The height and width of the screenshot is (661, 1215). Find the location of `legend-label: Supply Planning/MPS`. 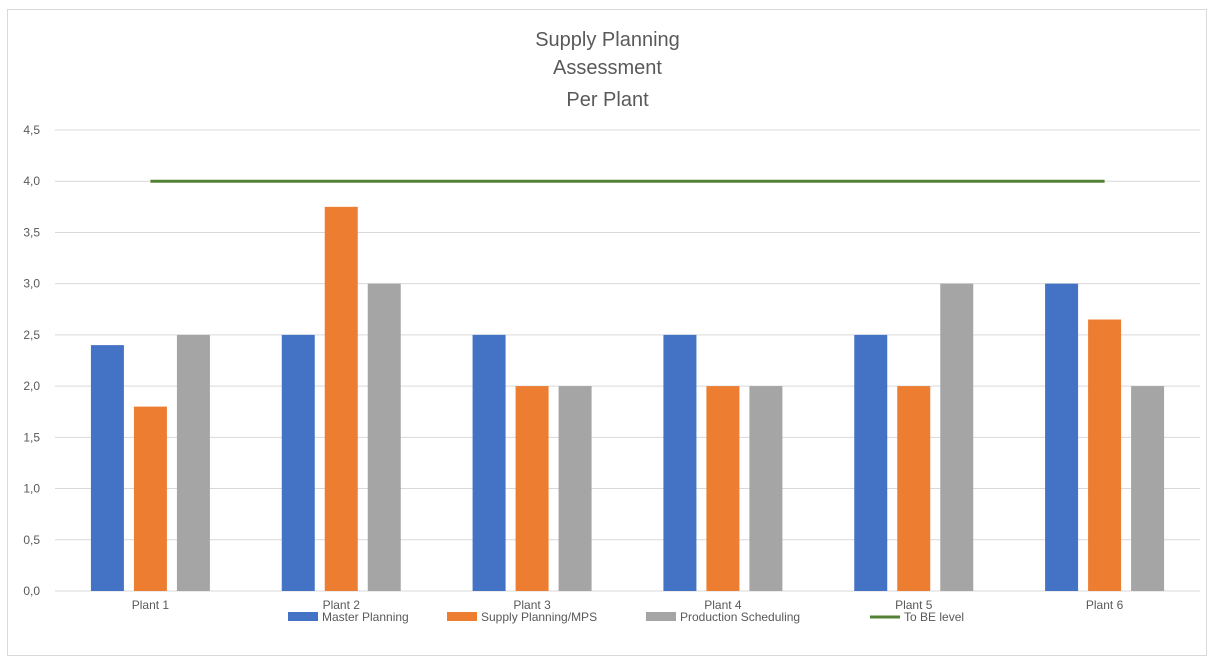

legend-label: Supply Planning/MPS is located at coordinates (539, 617).